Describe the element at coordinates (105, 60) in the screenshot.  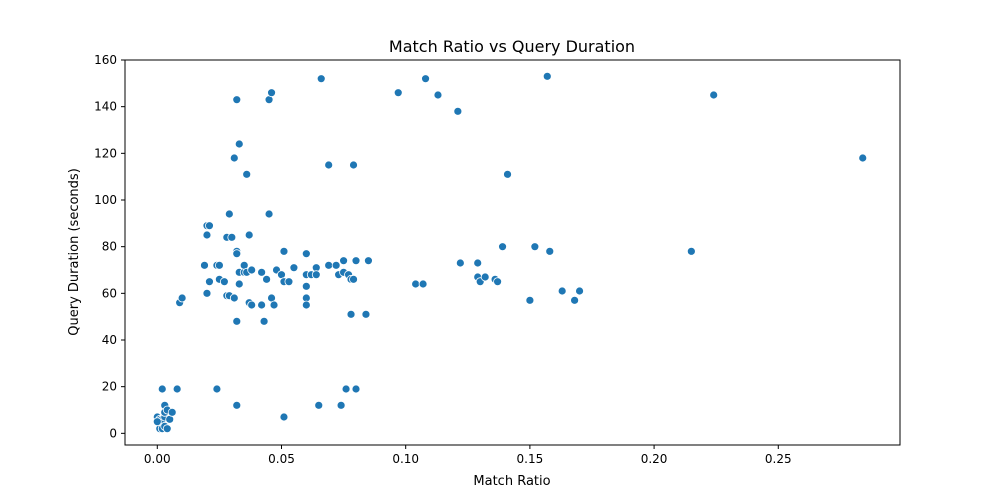
I see `y-tick-label: 160` at that location.